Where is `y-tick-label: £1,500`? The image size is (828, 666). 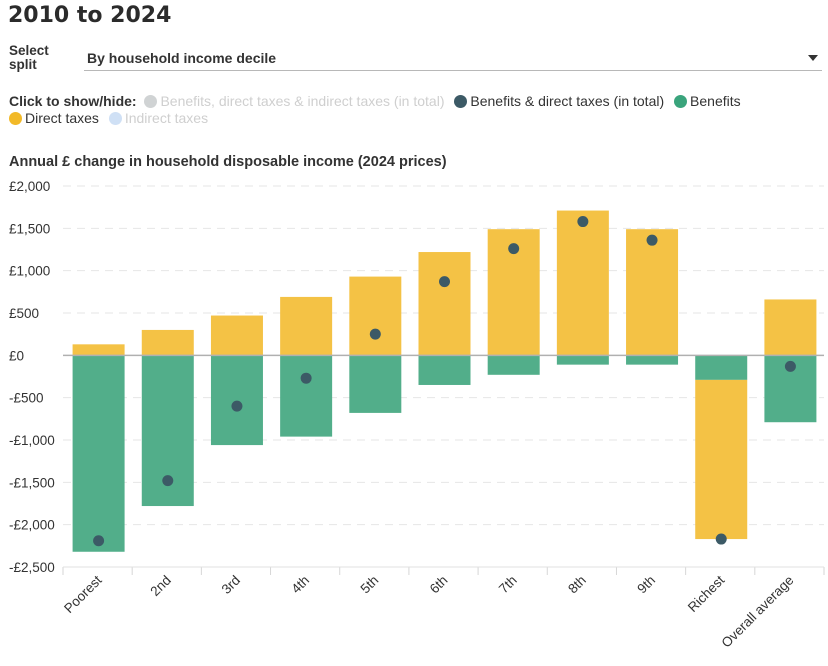
y-tick-label: £1,500 is located at coordinates (29, 228).